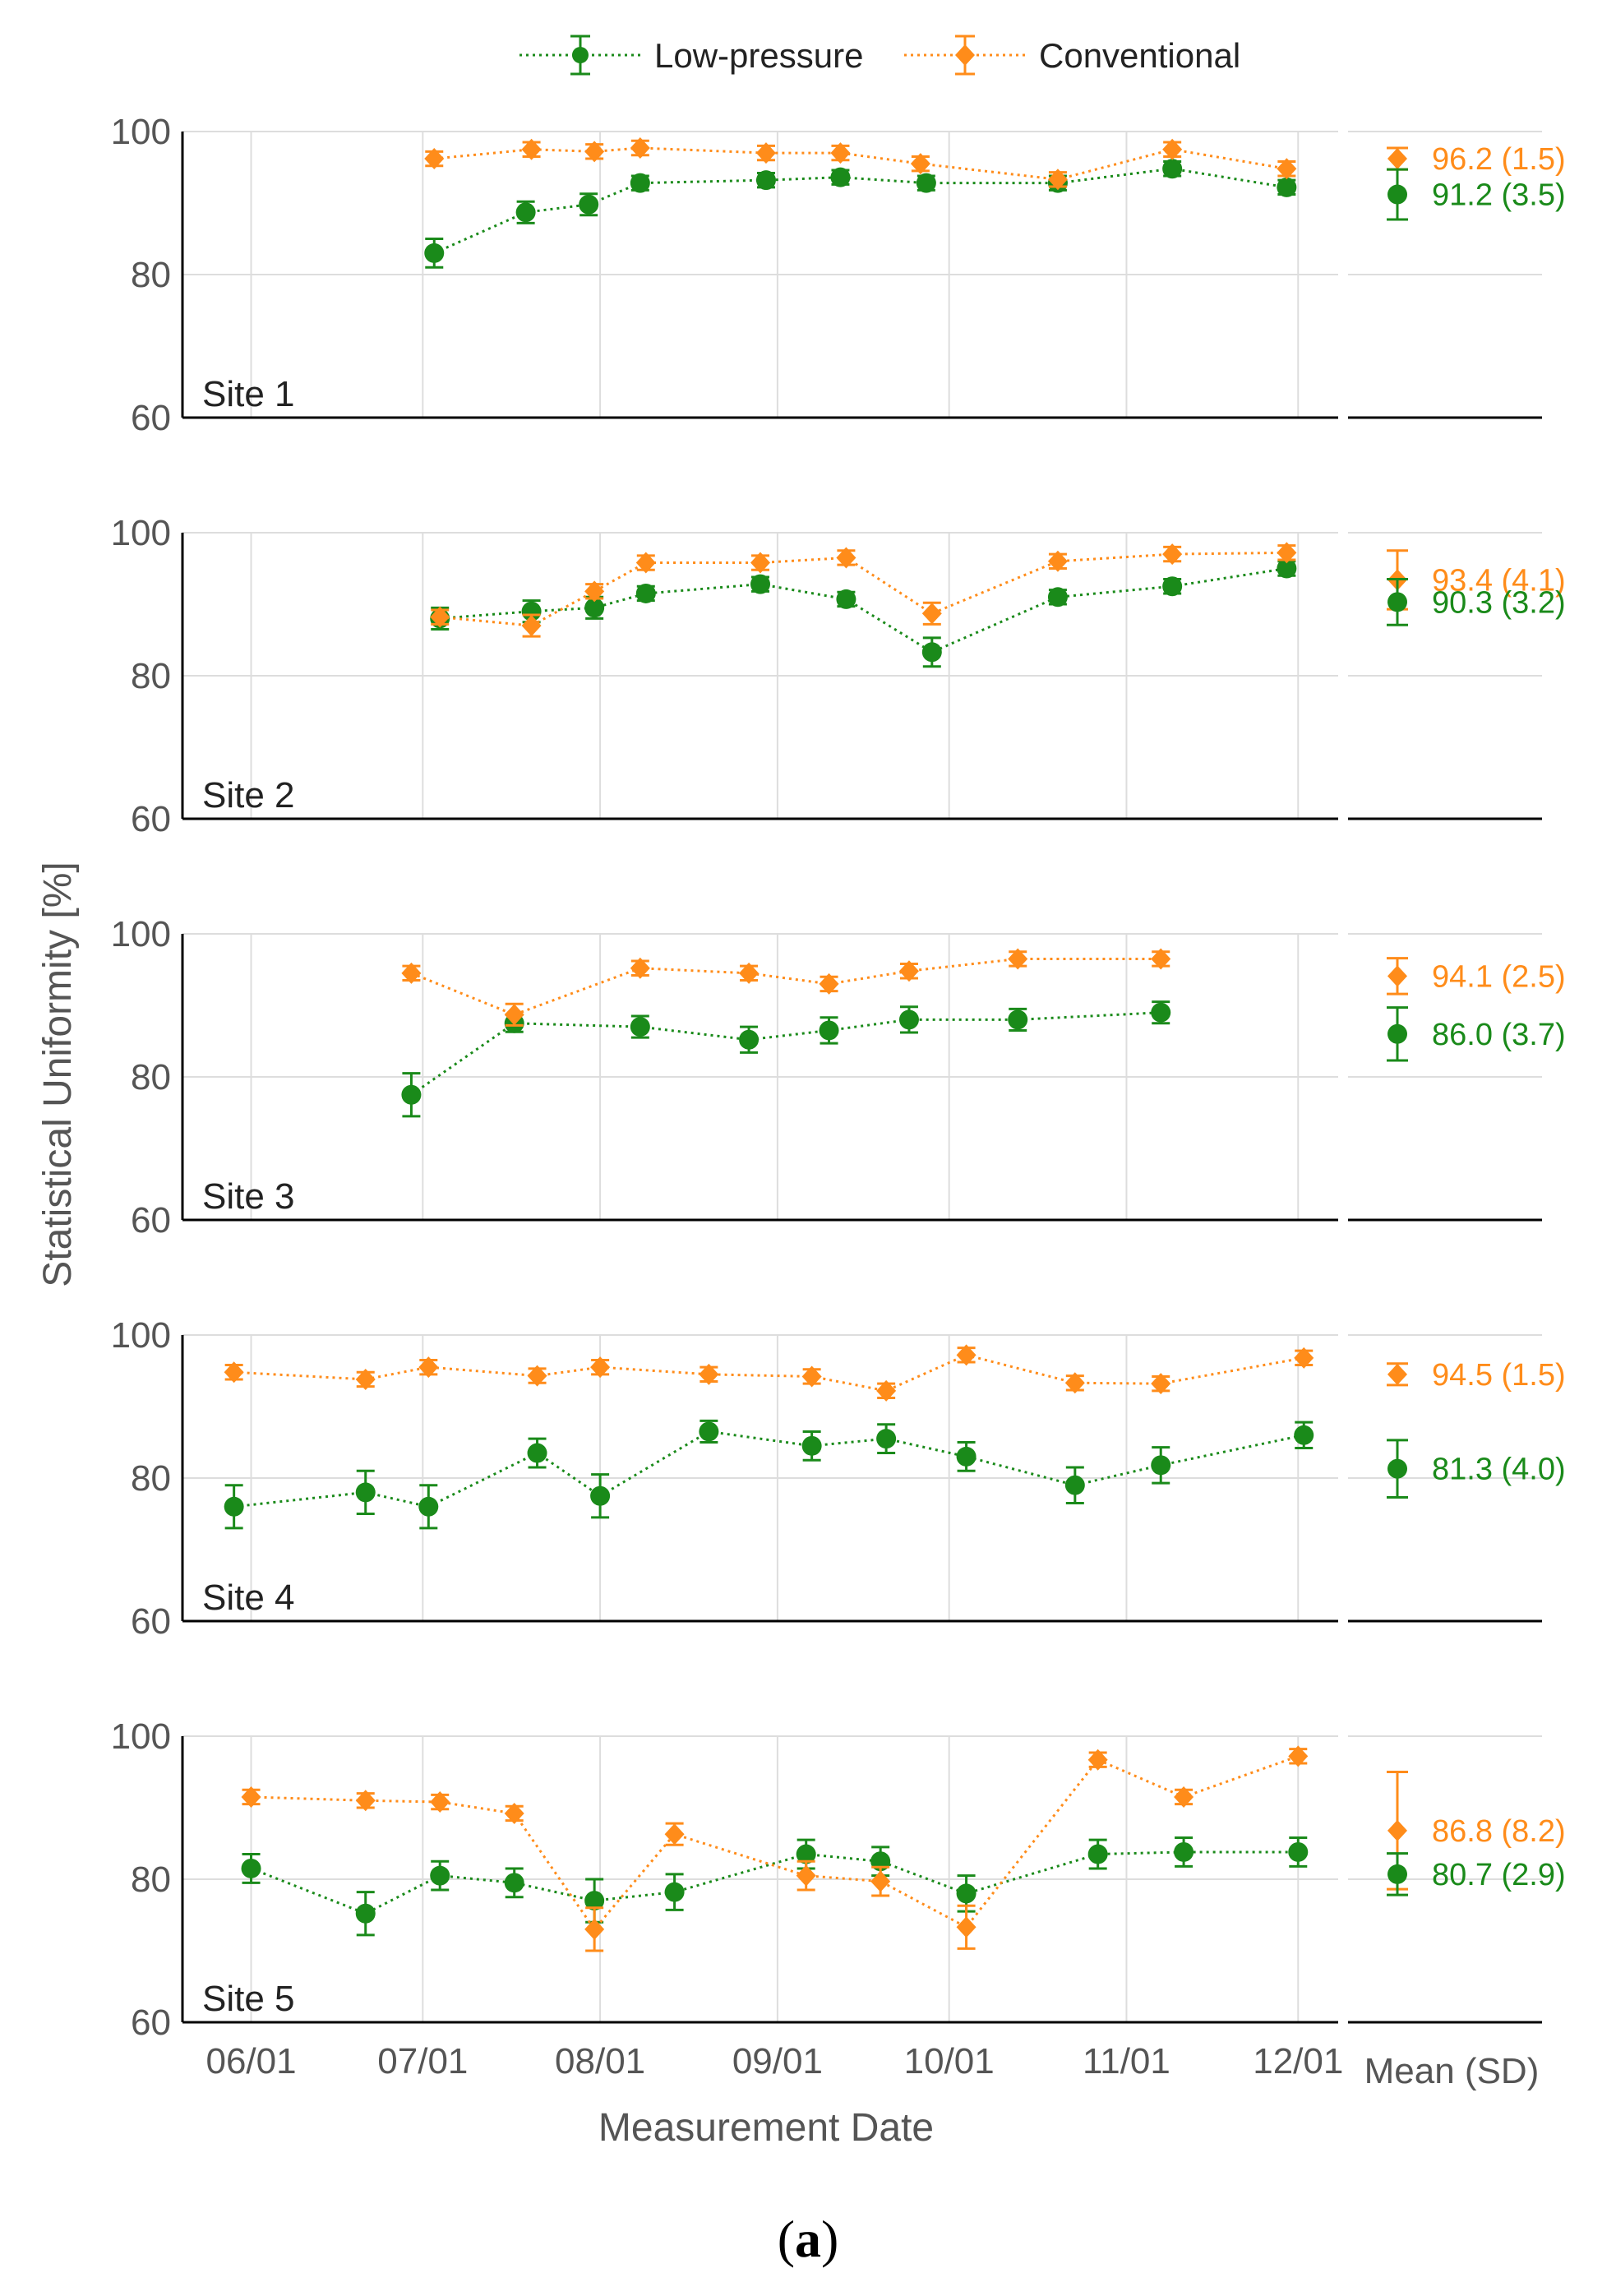  I want to click on legend-low-label: Low-pressure, so click(759, 55).